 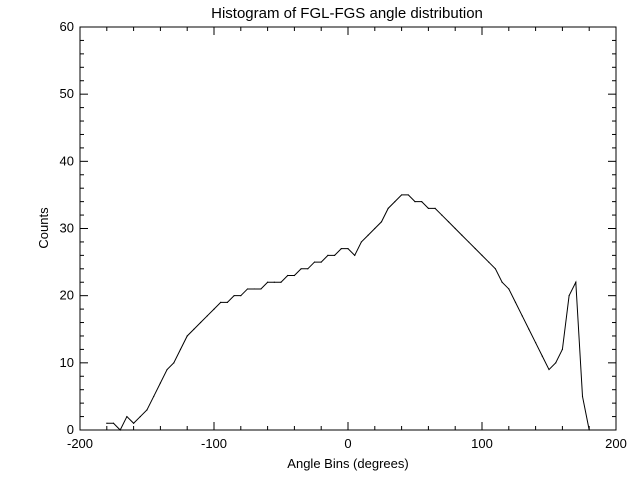 What do you see at coordinates (80, 443) in the screenshot?
I see `x-tick-label: -200` at bounding box center [80, 443].